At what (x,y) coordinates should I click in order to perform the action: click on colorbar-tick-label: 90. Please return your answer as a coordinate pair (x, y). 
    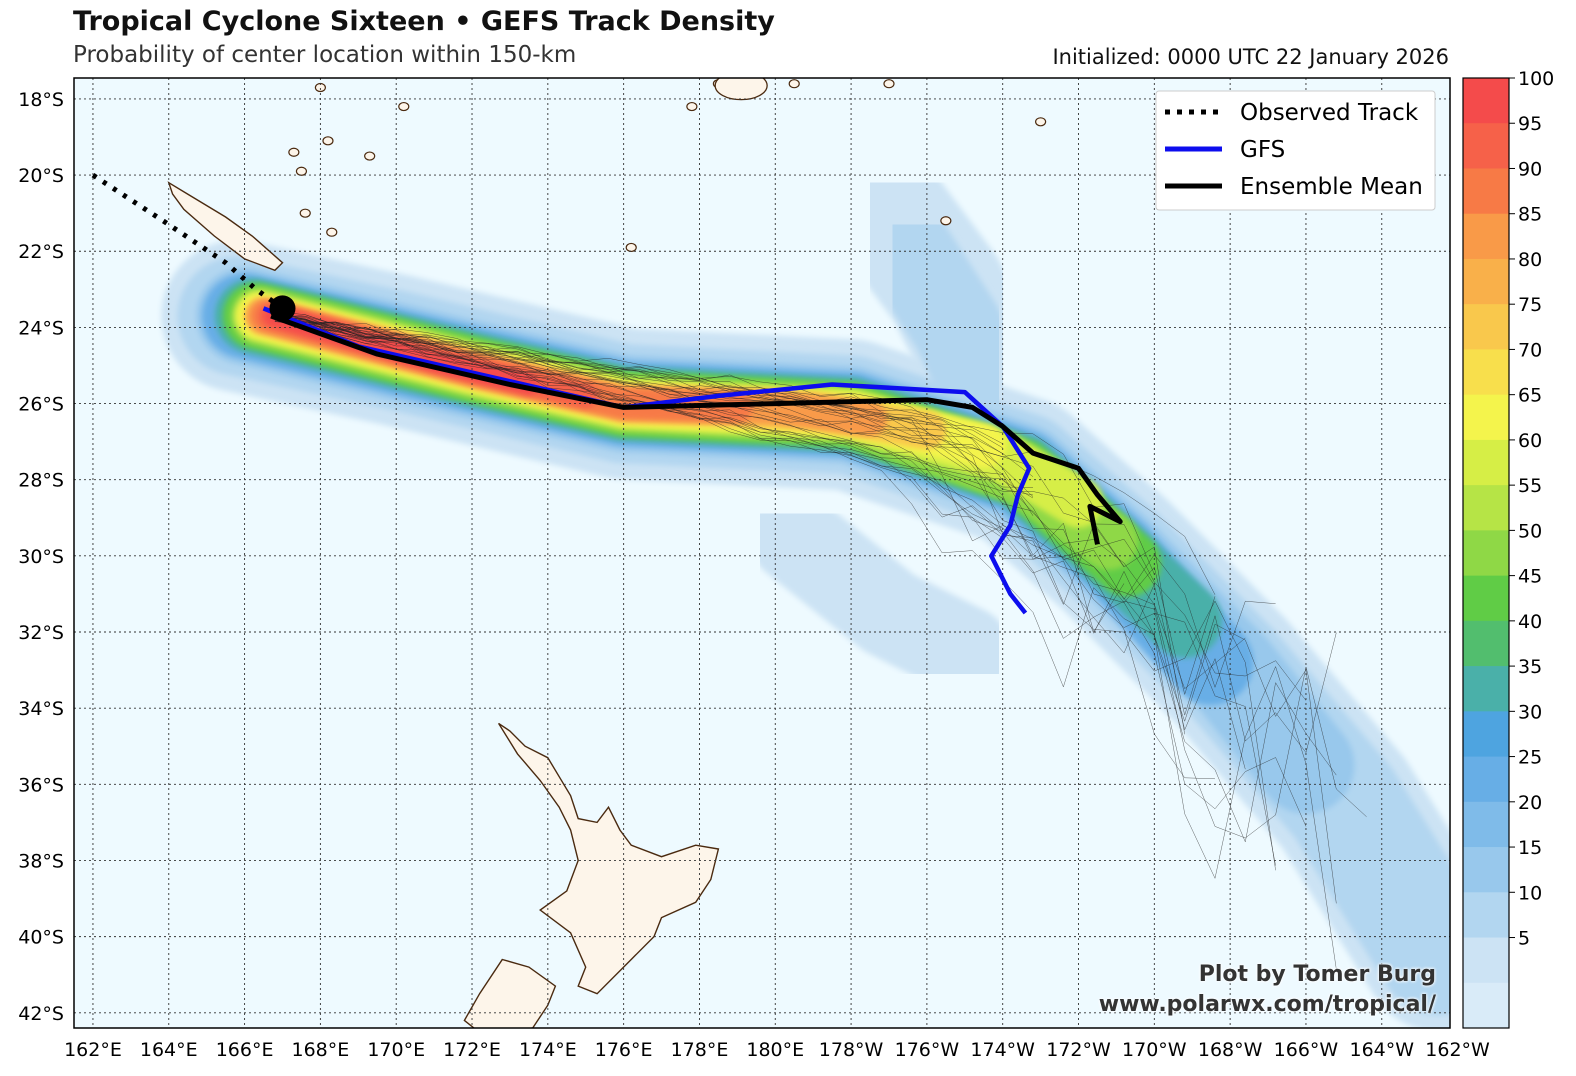
    Looking at the image, I should click on (1530, 169).